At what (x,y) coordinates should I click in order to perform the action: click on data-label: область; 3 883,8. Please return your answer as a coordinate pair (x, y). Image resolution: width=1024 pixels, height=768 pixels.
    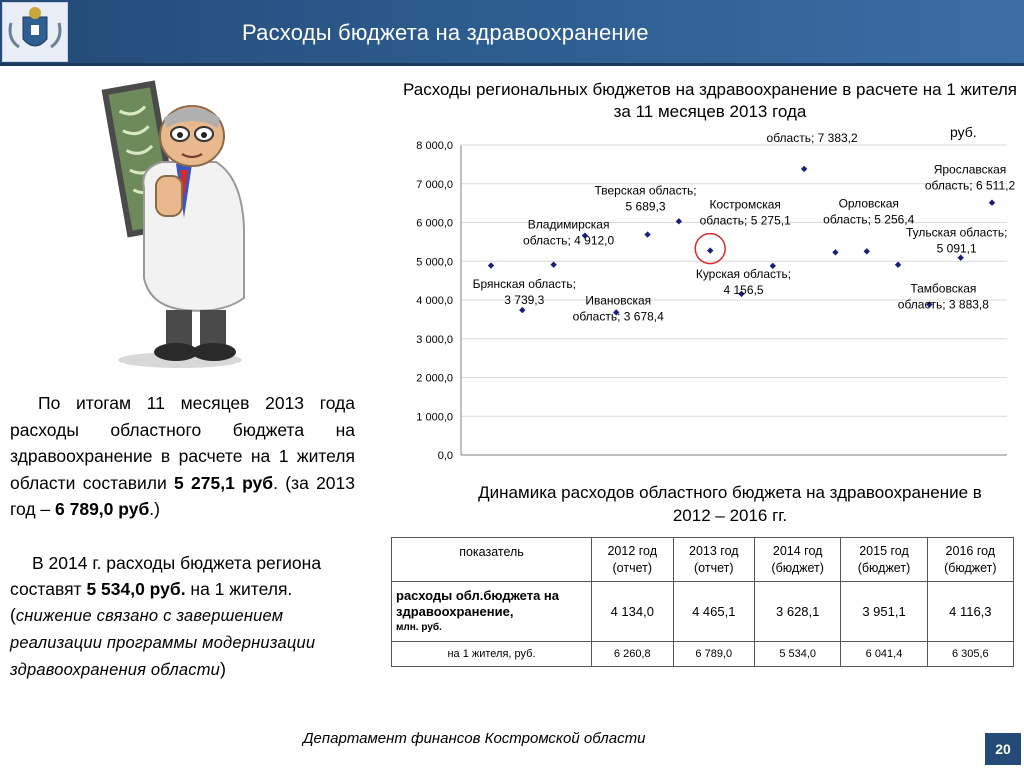
    Looking at the image, I should click on (943, 305).